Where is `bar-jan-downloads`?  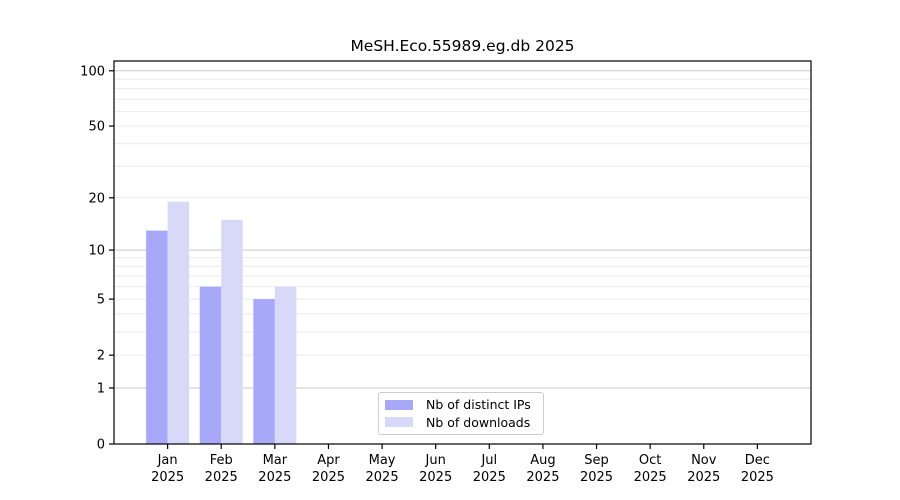
bar-jan-downloads is located at coordinates (178, 322).